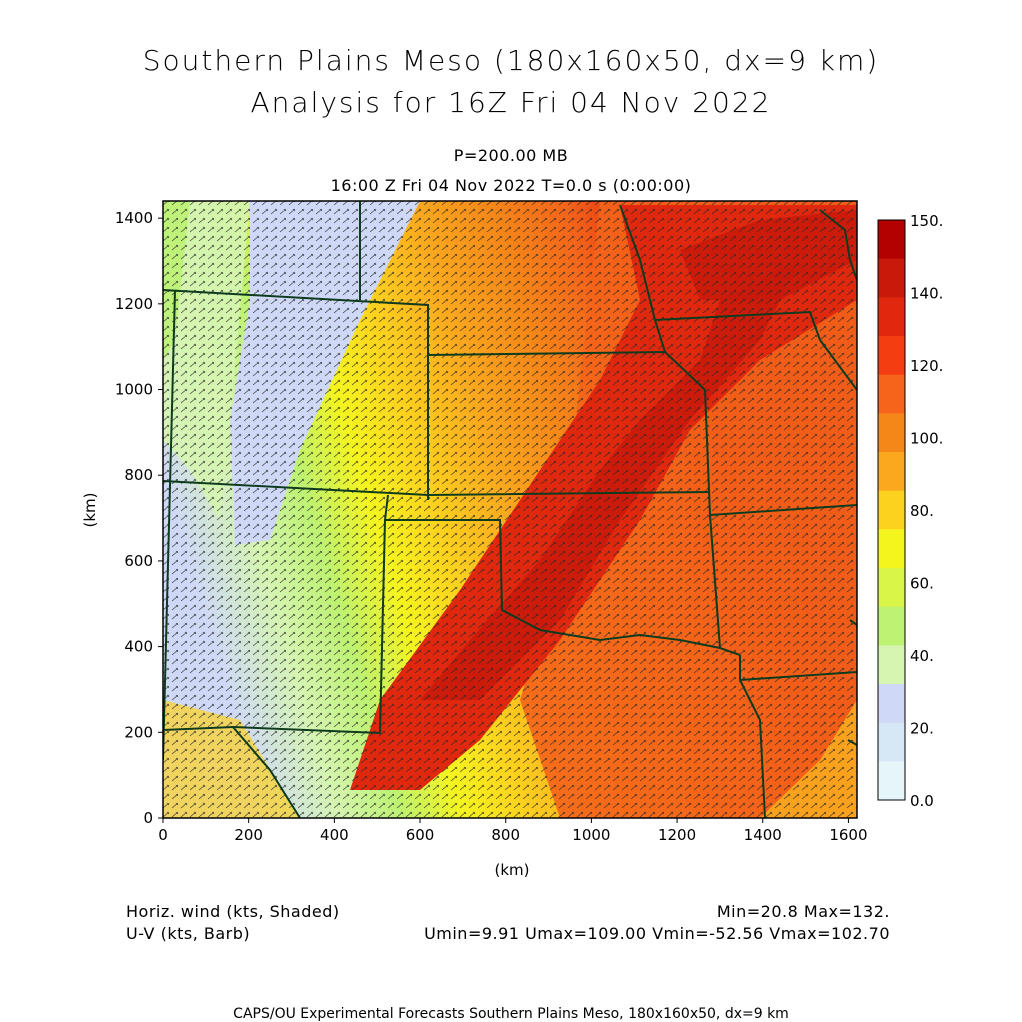 The image size is (1022, 1022). I want to click on pressure-level-label: P=200.00 MB, so click(511, 155).